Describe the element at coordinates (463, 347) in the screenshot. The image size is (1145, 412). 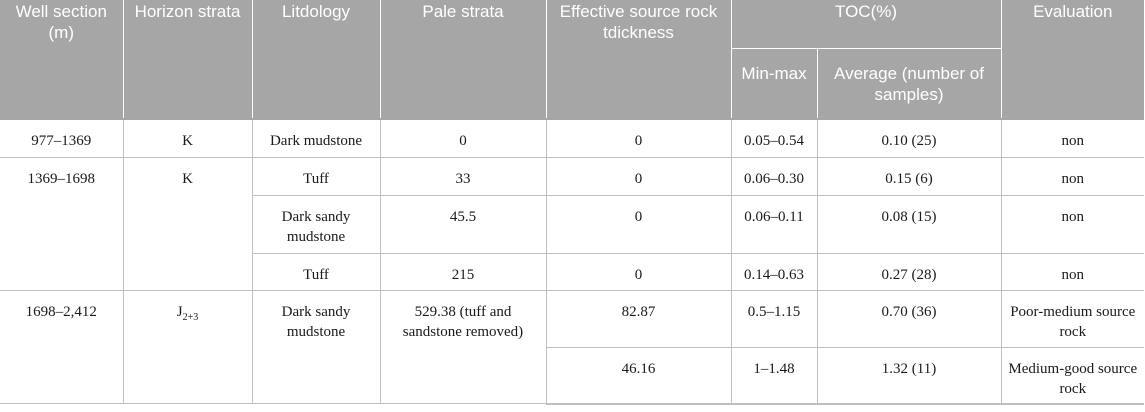
I see `cell-pale-strata: 529.38 (tuff and sandstone removed)` at that location.